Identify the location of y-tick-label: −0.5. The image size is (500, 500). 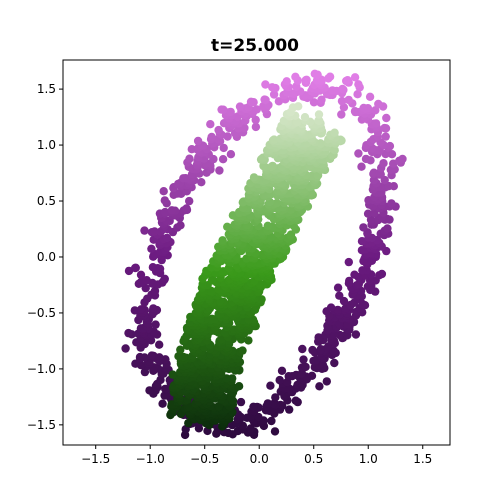
(41, 313).